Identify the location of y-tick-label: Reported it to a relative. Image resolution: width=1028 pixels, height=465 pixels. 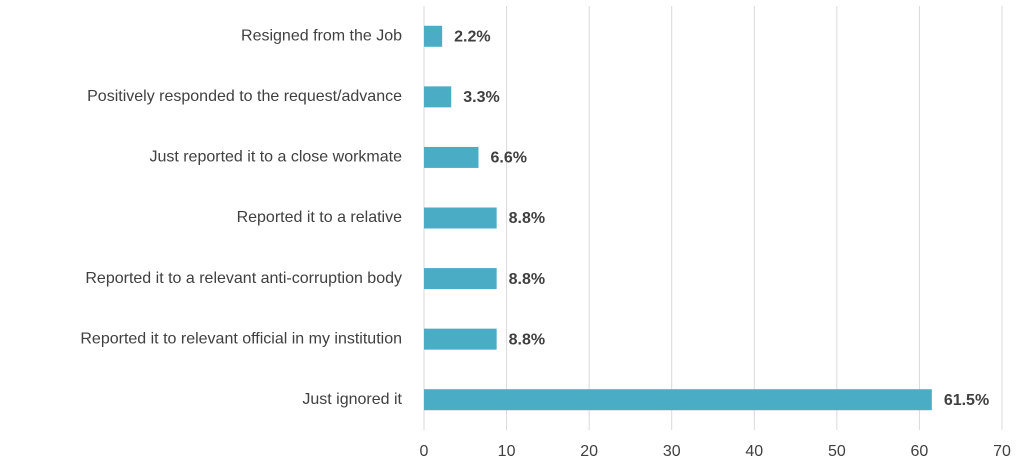
(320, 217).